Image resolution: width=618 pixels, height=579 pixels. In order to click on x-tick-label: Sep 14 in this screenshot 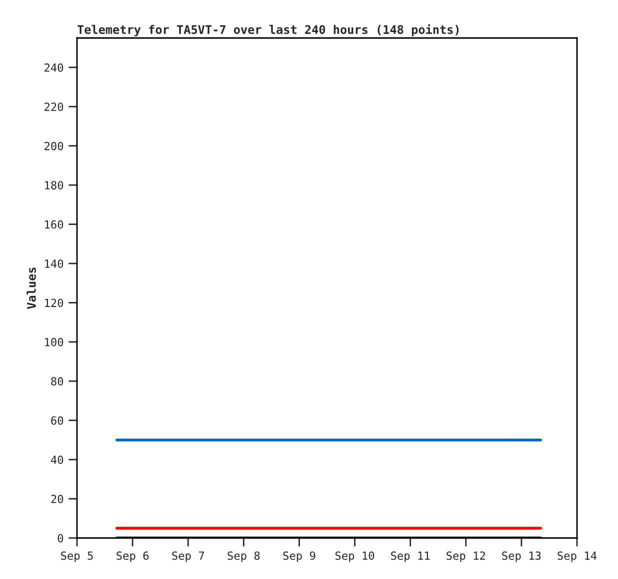, I will do `click(577, 556)`.